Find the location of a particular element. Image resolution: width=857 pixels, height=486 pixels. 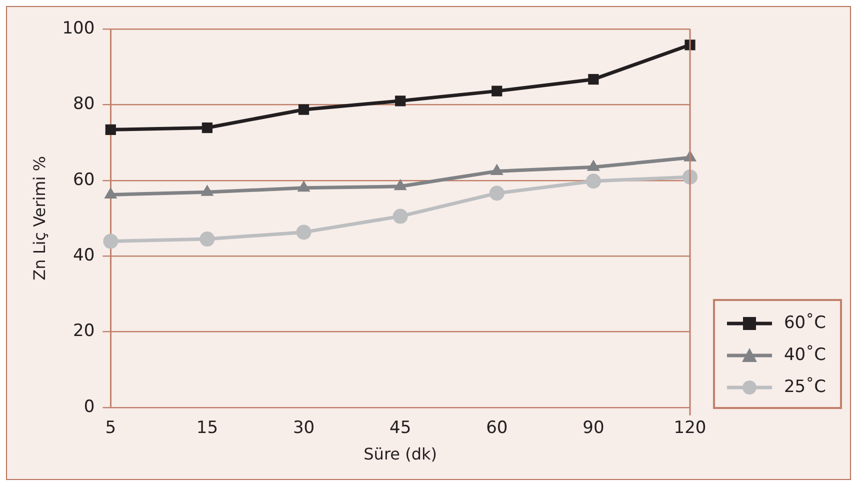

y-tick-label: 60 is located at coordinates (84, 180).